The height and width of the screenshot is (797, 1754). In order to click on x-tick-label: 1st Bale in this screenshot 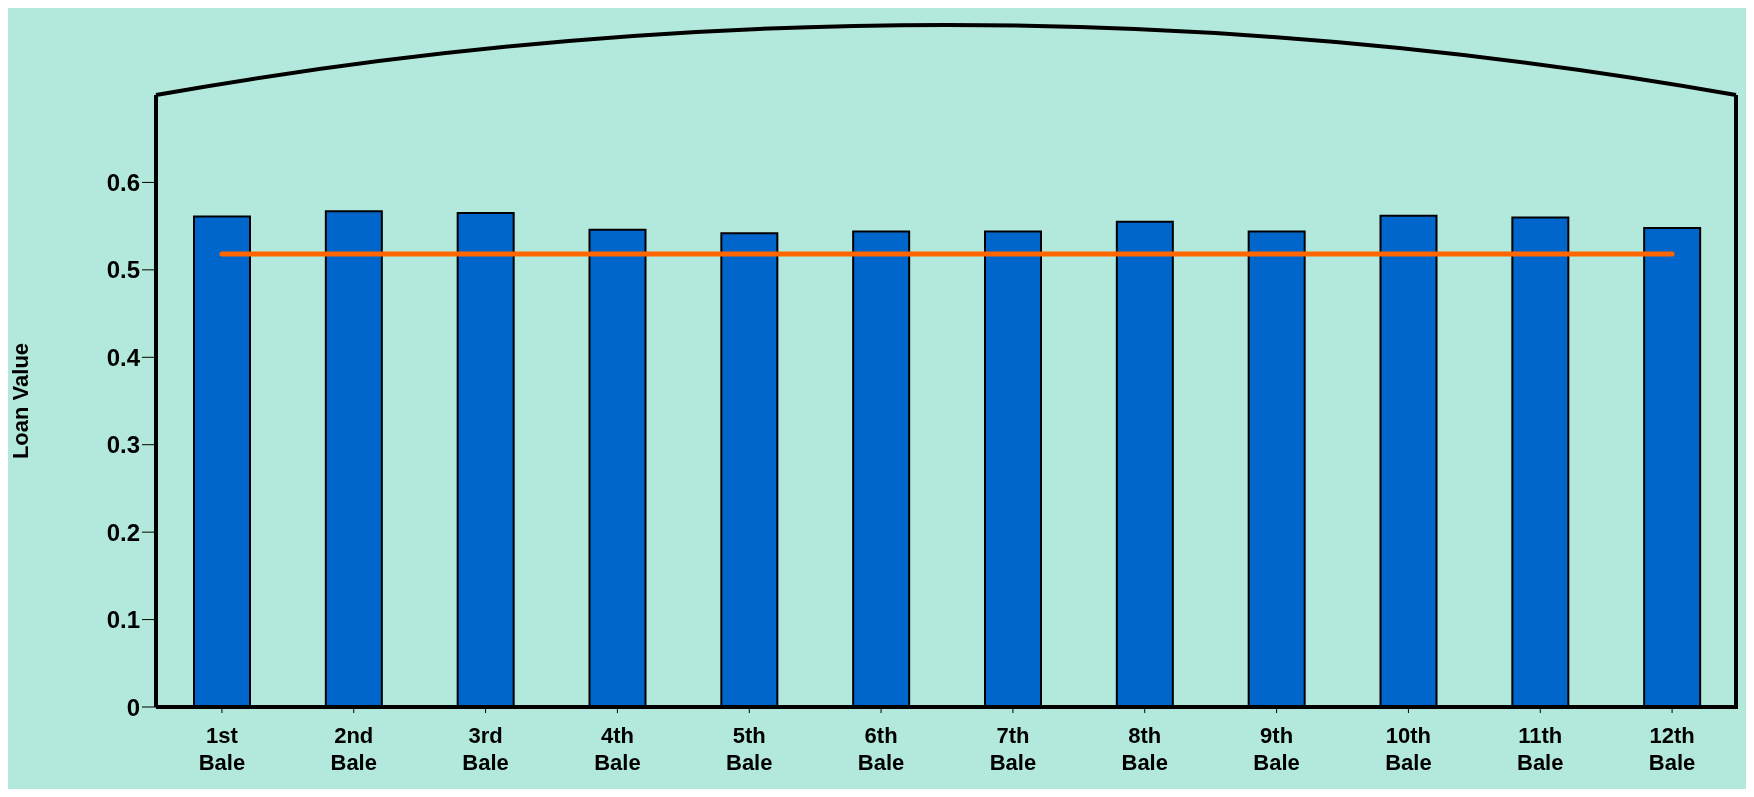, I will do `click(222, 749)`.